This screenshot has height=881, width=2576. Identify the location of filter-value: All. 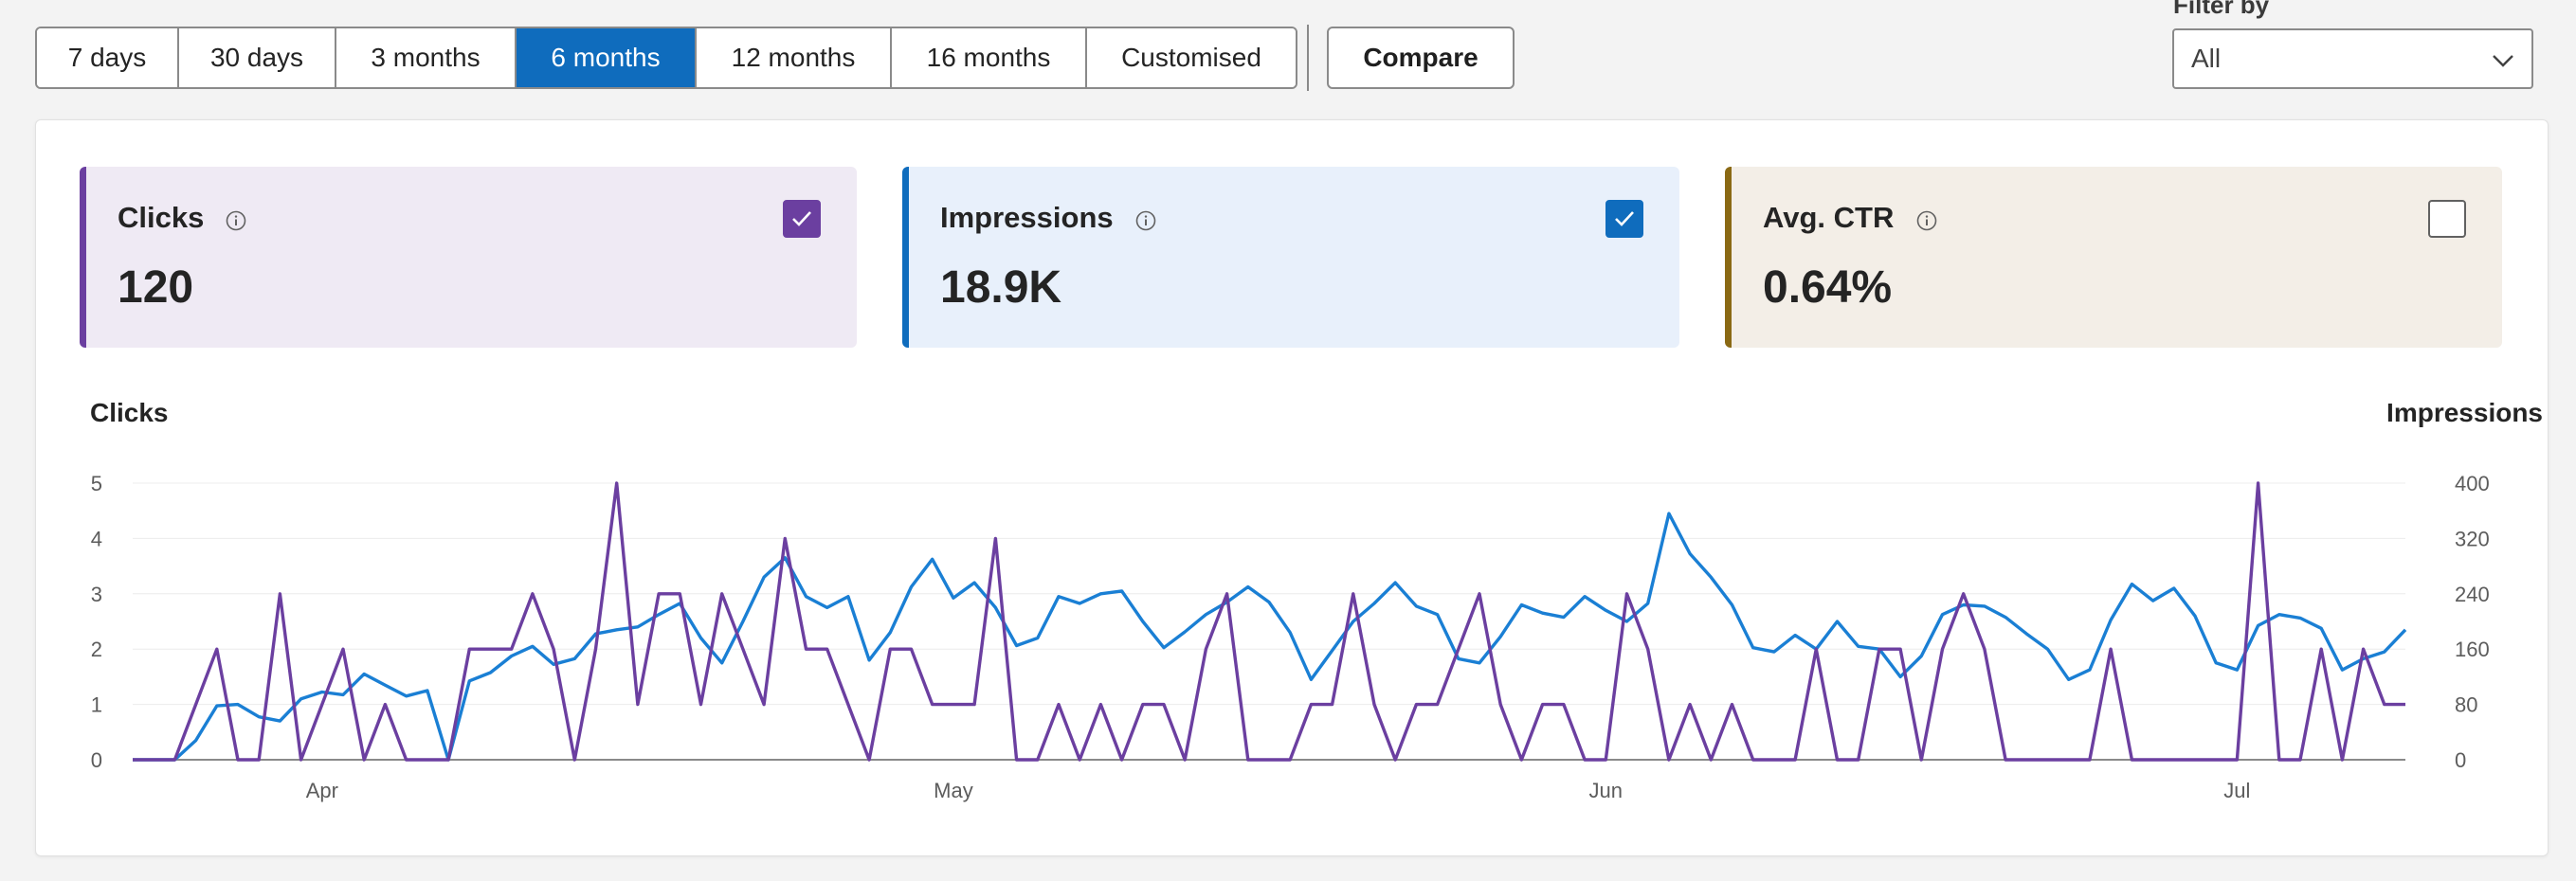
(2206, 58).